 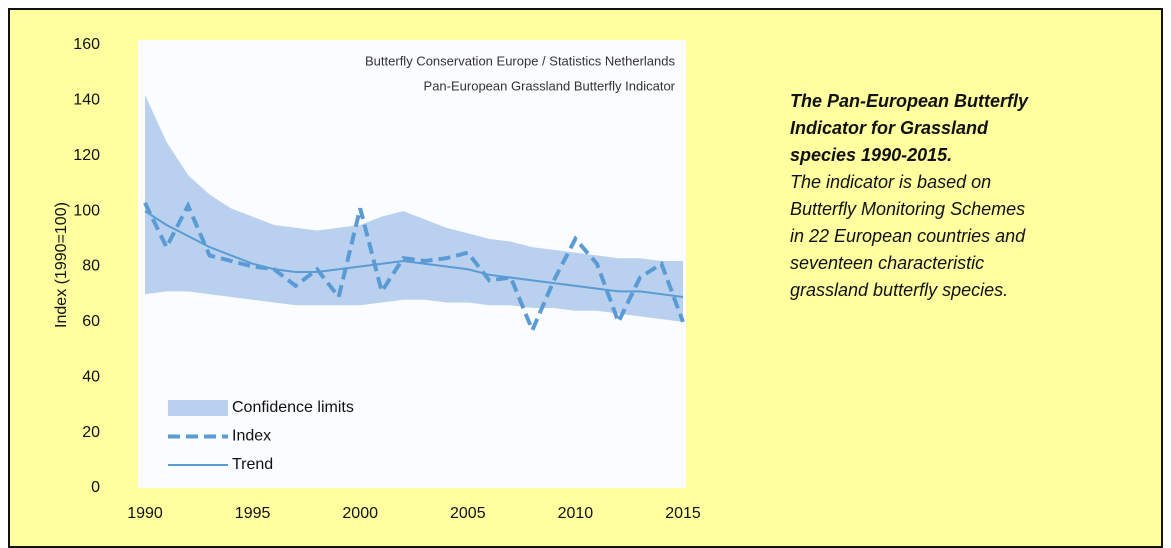 What do you see at coordinates (86, 155) in the screenshot?
I see `y-tick-label: 120` at bounding box center [86, 155].